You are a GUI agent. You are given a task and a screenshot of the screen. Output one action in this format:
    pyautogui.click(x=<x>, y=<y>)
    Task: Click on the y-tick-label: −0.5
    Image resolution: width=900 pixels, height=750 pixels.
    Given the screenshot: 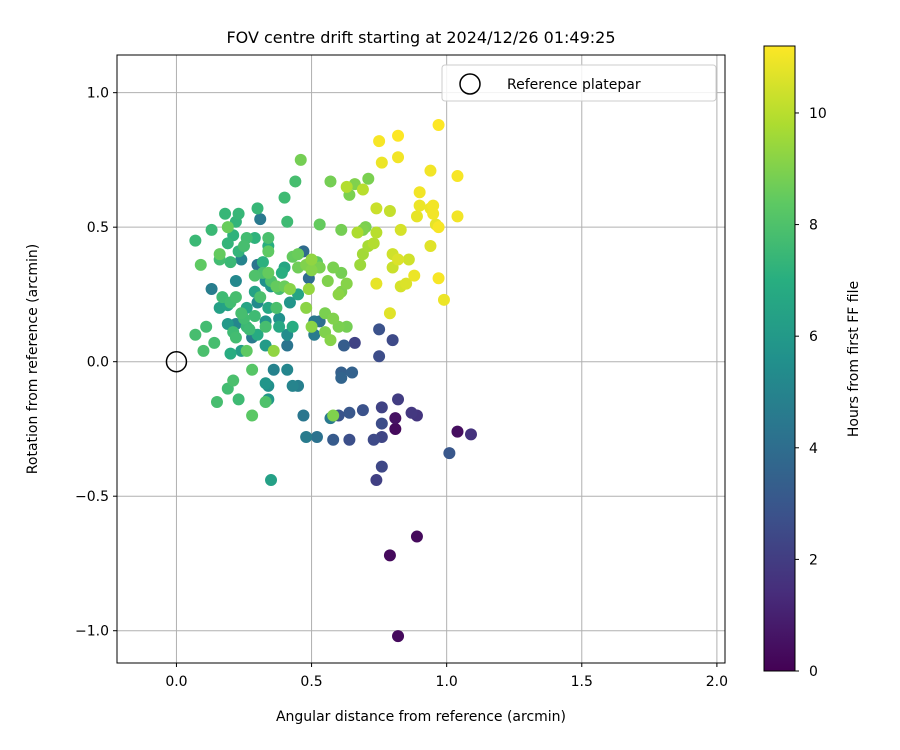 What is the action you would take?
    pyautogui.click(x=92, y=497)
    